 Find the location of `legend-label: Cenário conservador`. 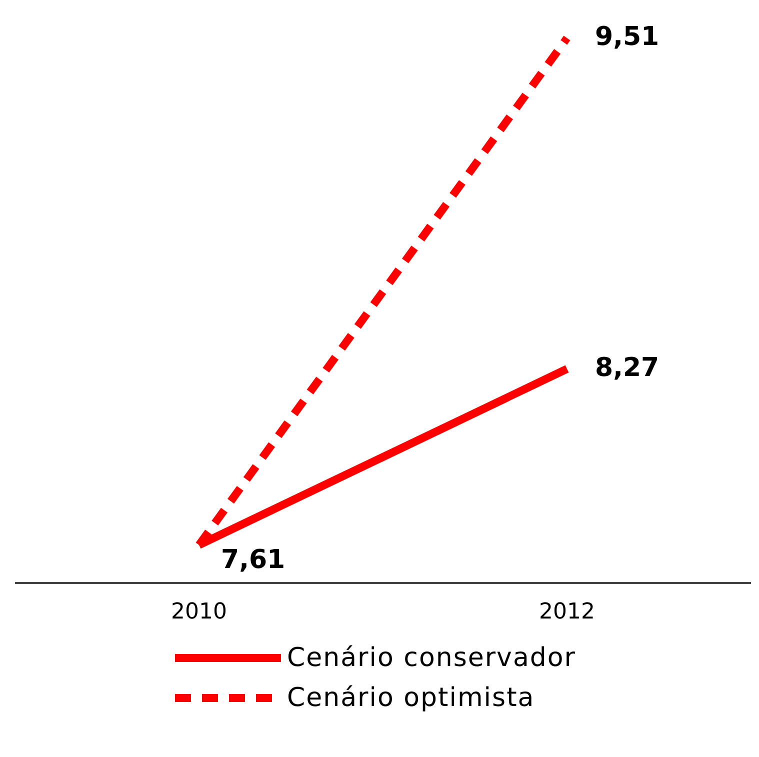

legend-label: Cenário conservador is located at coordinates (431, 658).